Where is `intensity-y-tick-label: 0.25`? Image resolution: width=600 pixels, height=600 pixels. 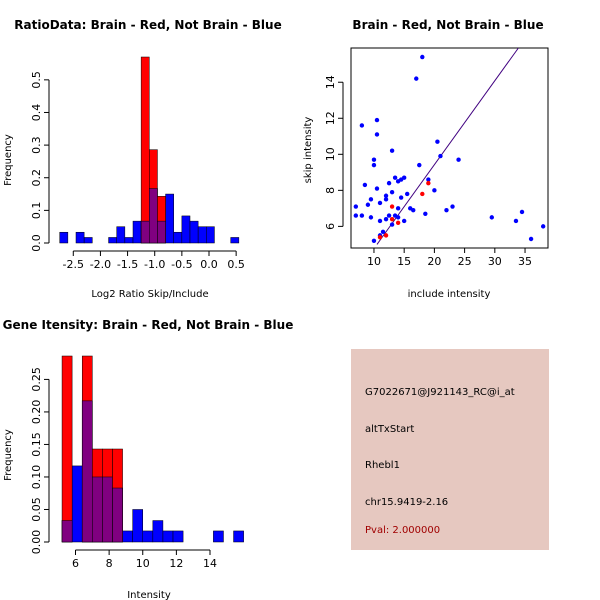
intensity-y-tick-label: 0.25 is located at coordinates (36, 379).